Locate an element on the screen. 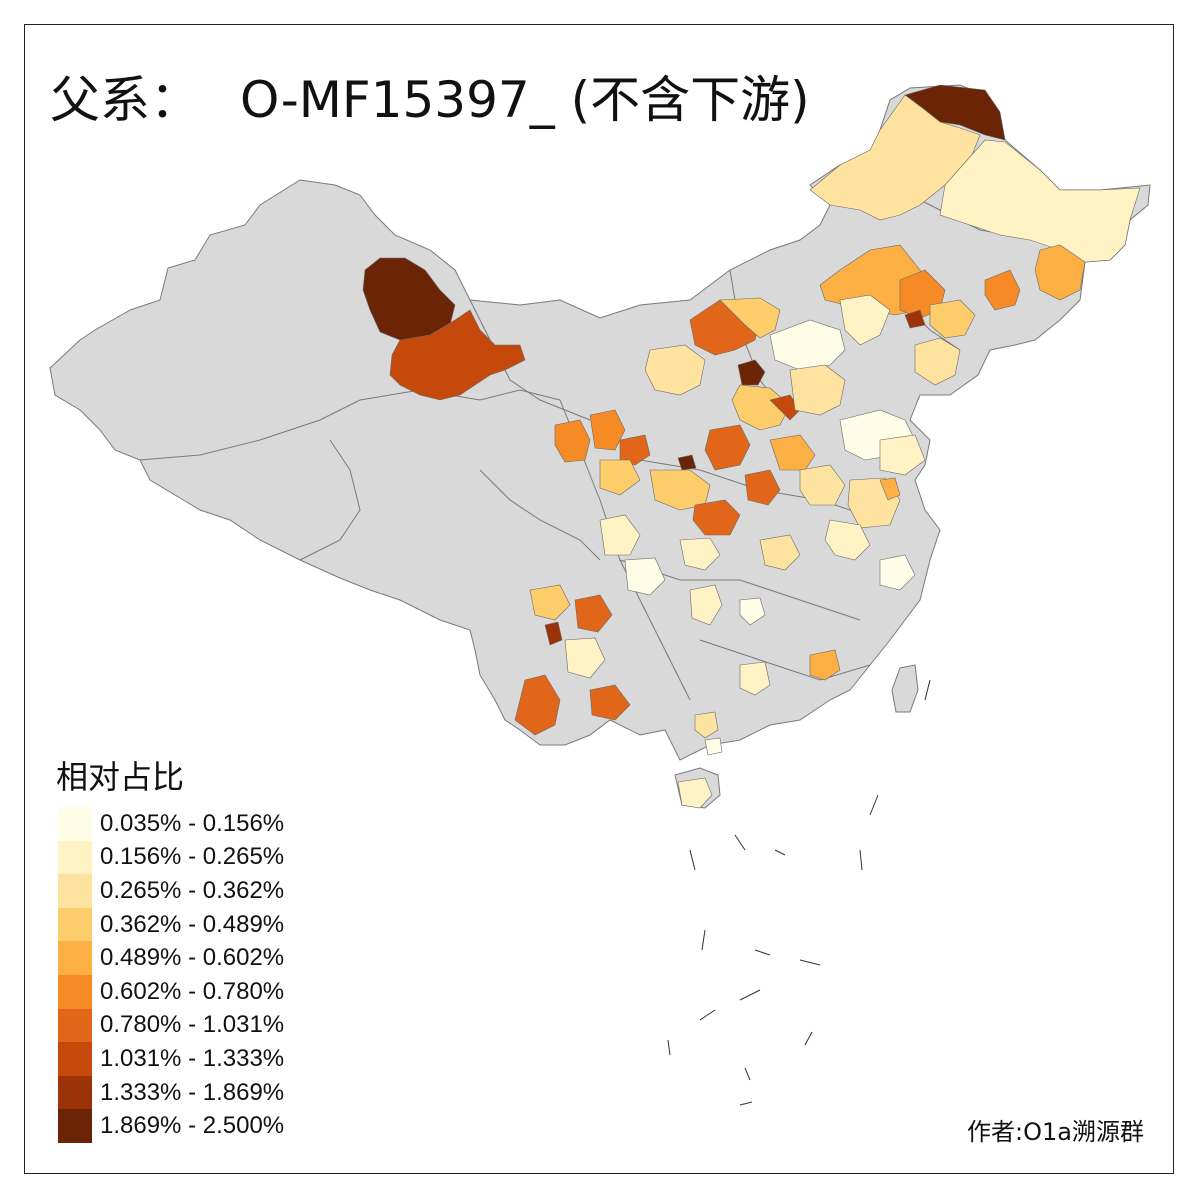  region-shandong-b is located at coordinates (902, 455).